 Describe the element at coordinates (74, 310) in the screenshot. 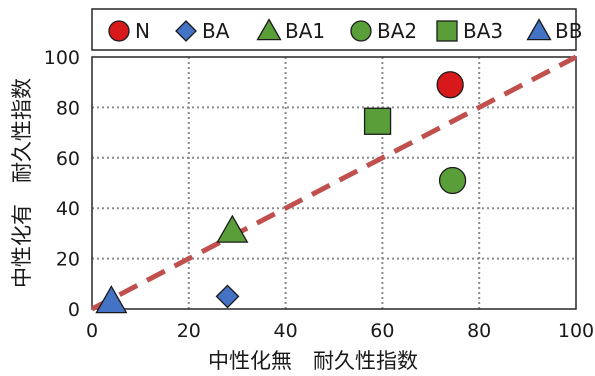

I see `y-tick-label: 0` at that location.